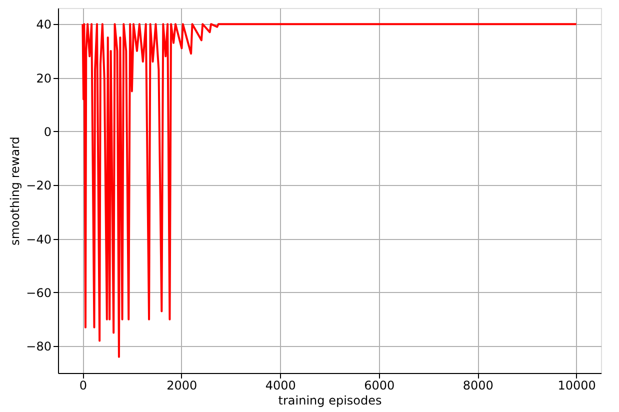 The width and height of the screenshot is (619, 412). What do you see at coordinates (280, 385) in the screenshot?
I see `x-tick-label: 4000` at bounding box center [280, 385].